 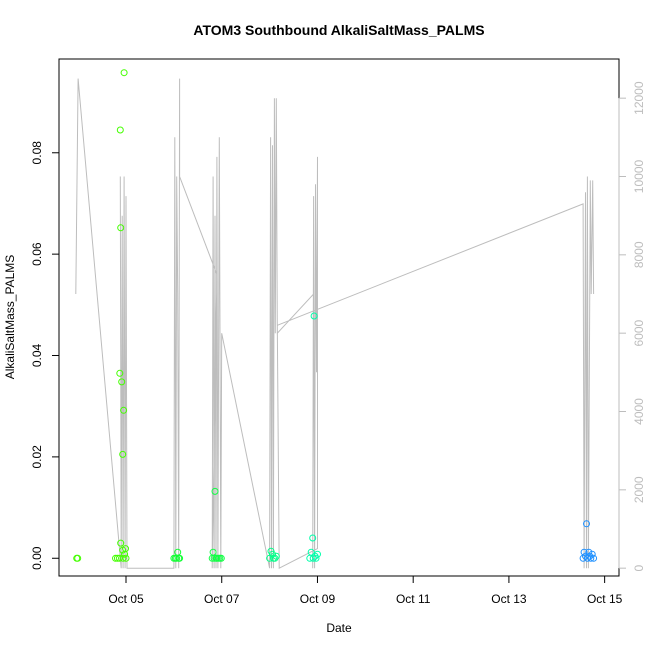 I want to click on y2-tick-label: 4000, so click(x=639, y=411).